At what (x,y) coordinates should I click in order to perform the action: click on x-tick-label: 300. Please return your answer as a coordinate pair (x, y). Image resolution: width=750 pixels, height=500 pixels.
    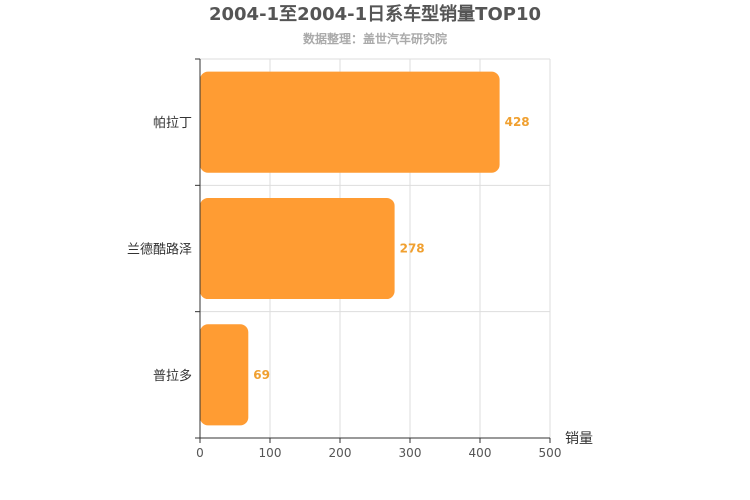
    Looking at the image, I should click on (410, 453).